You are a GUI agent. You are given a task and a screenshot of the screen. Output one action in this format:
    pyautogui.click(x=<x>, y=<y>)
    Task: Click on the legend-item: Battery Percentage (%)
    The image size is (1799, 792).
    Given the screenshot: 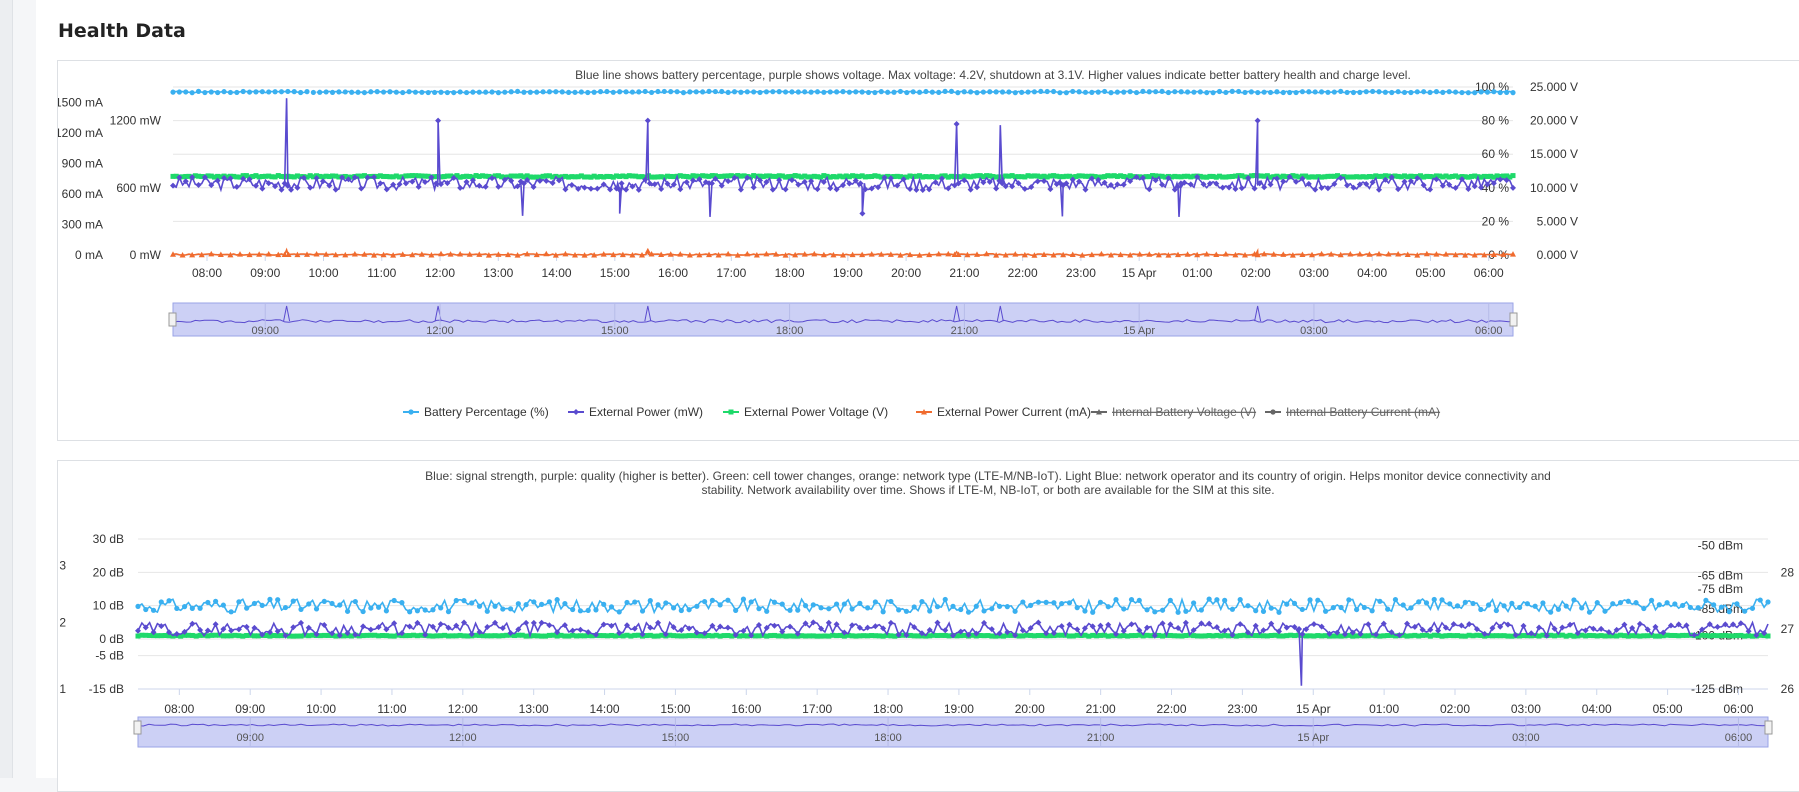 What is the action you would take?
    pyautogui.click(x=476, y=412)
    